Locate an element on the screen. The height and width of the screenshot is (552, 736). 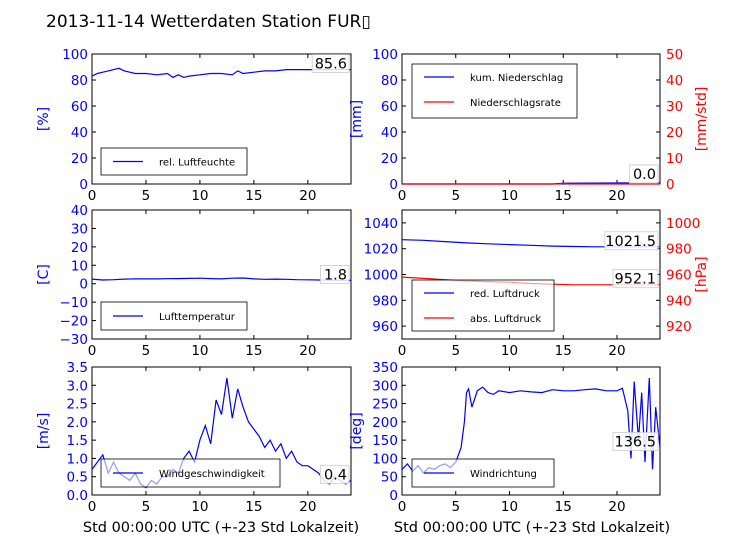
last-value-label: 0.4 is located at coordinates (335, 475).